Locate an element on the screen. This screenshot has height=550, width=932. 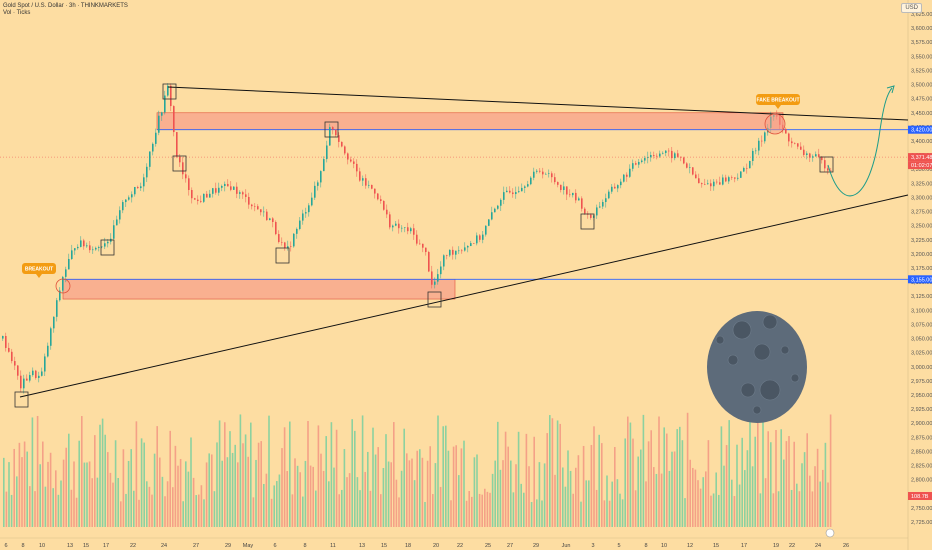
time-axis-label: 6 is located at coordinates (274, 546).